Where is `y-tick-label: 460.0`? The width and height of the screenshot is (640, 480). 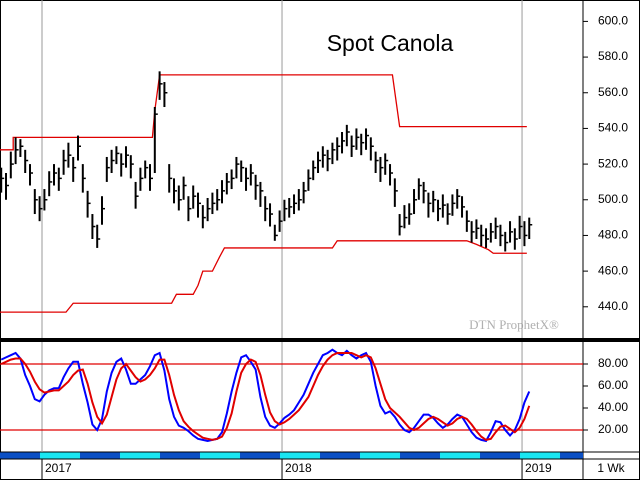 y-tick-label: 460.0 is located at coordinates (613, 270).